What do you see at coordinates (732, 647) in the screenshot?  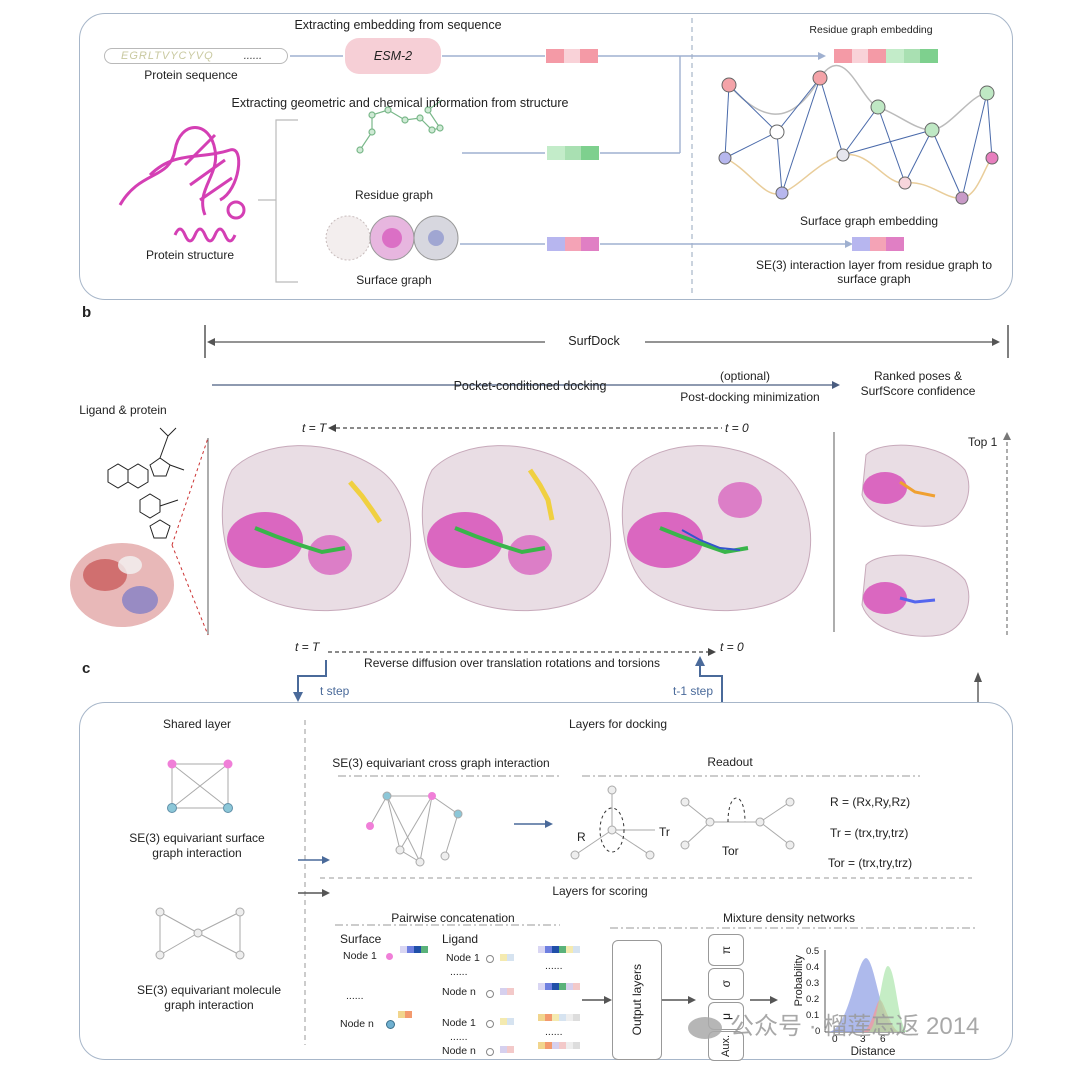 I see `t-0-bottom: t = 0` at bounding box center [732, 647].